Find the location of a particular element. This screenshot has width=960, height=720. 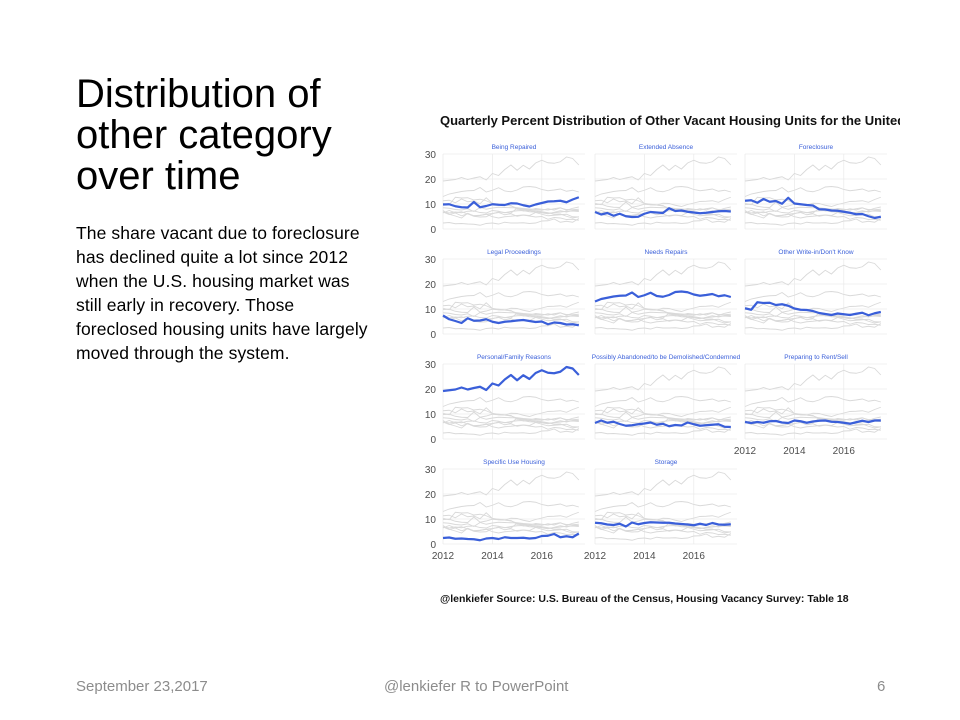

facet-strip-label: Storage is located at coordinates (666, 462).